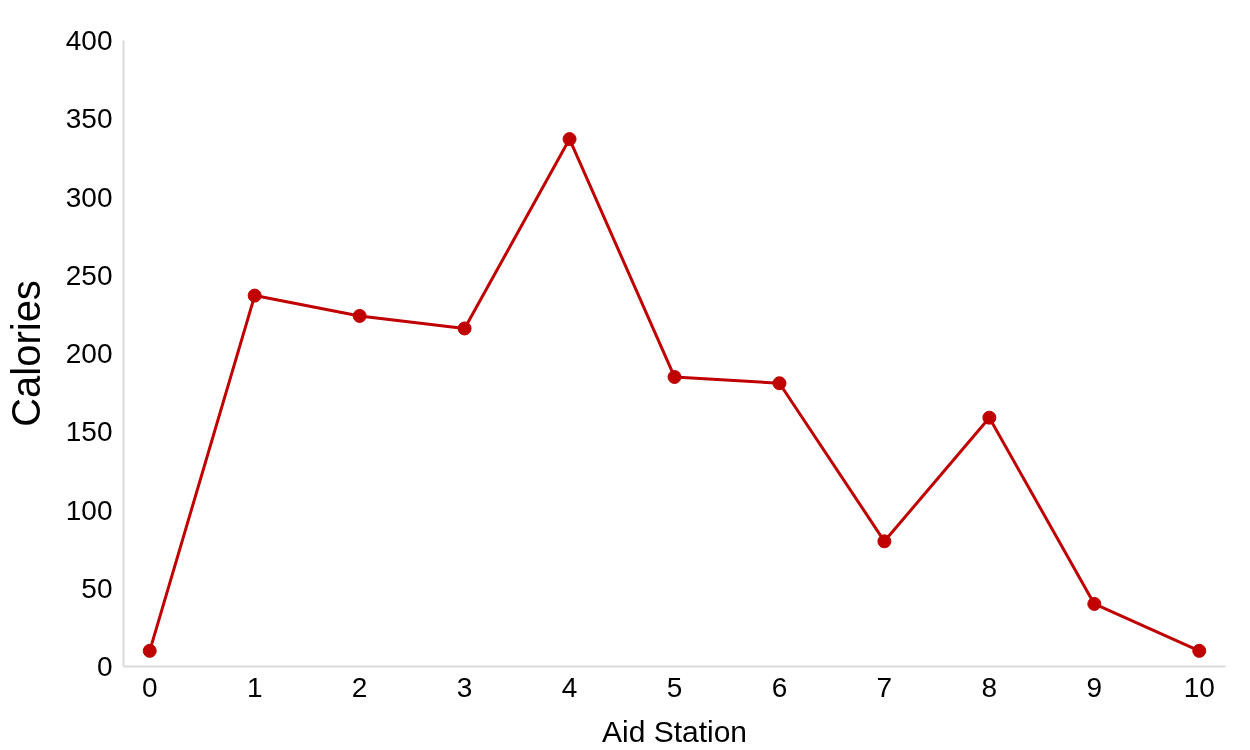  Describe the element at coordinates (89, 432) in the screenshot. I see `y-tick-label: 150` at that location.